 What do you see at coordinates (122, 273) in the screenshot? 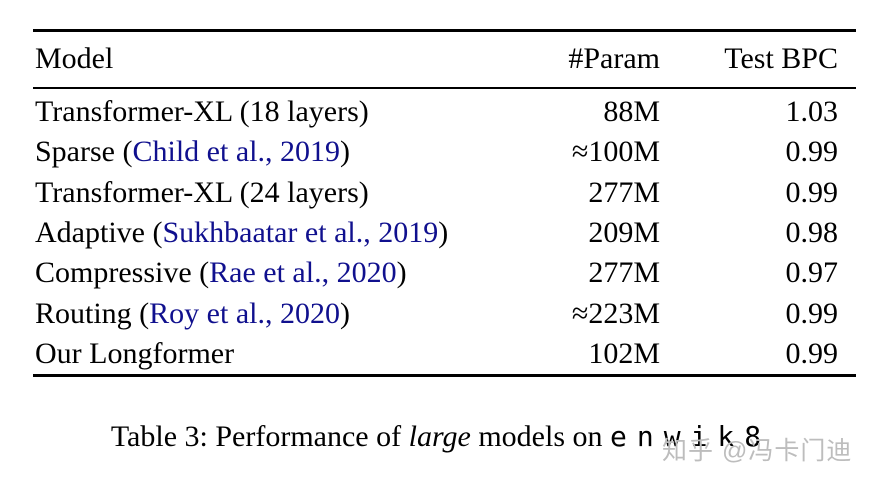
I see `model-name-prefix: Compressive (` at bounding box center [122, 273].